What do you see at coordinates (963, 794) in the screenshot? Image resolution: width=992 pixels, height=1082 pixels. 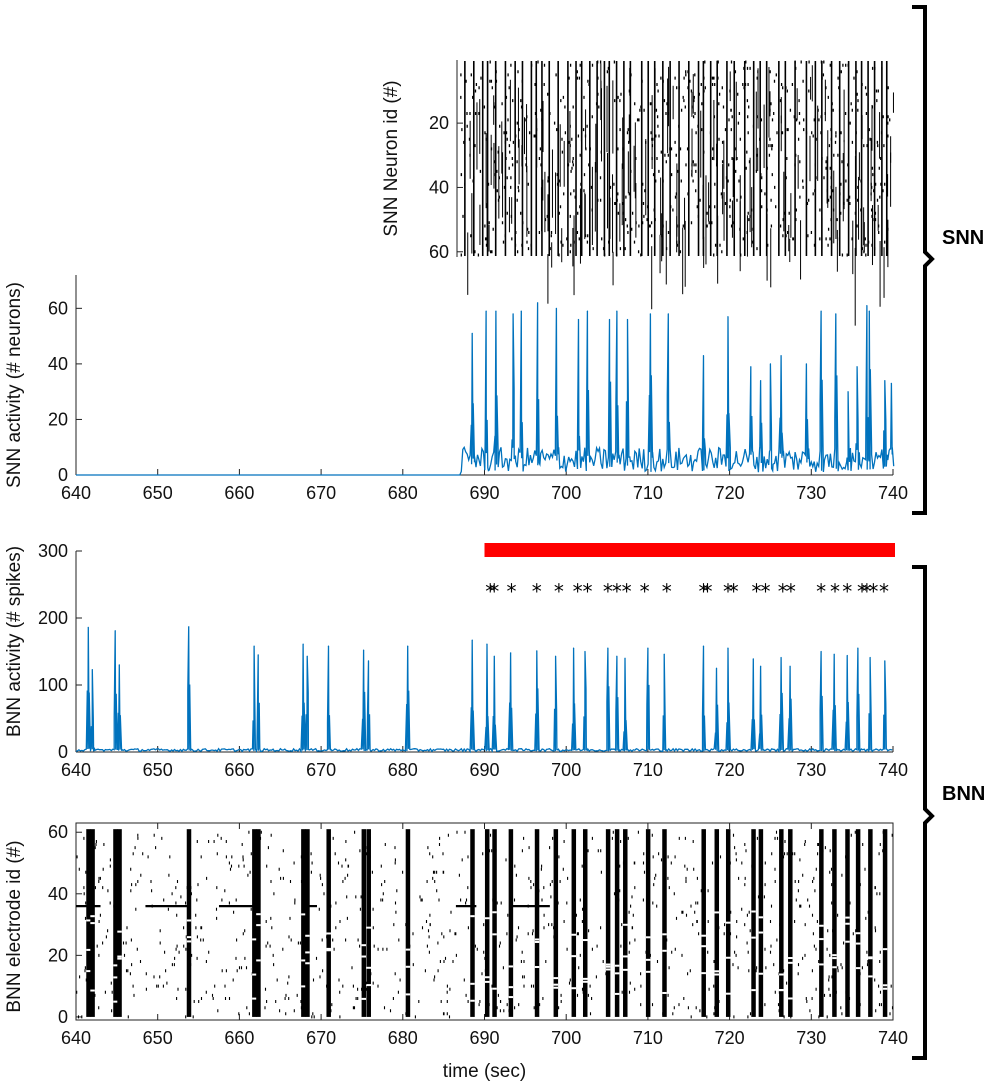 I see `bnn-bracket-label: BNN` at bounding box center [963, 794].